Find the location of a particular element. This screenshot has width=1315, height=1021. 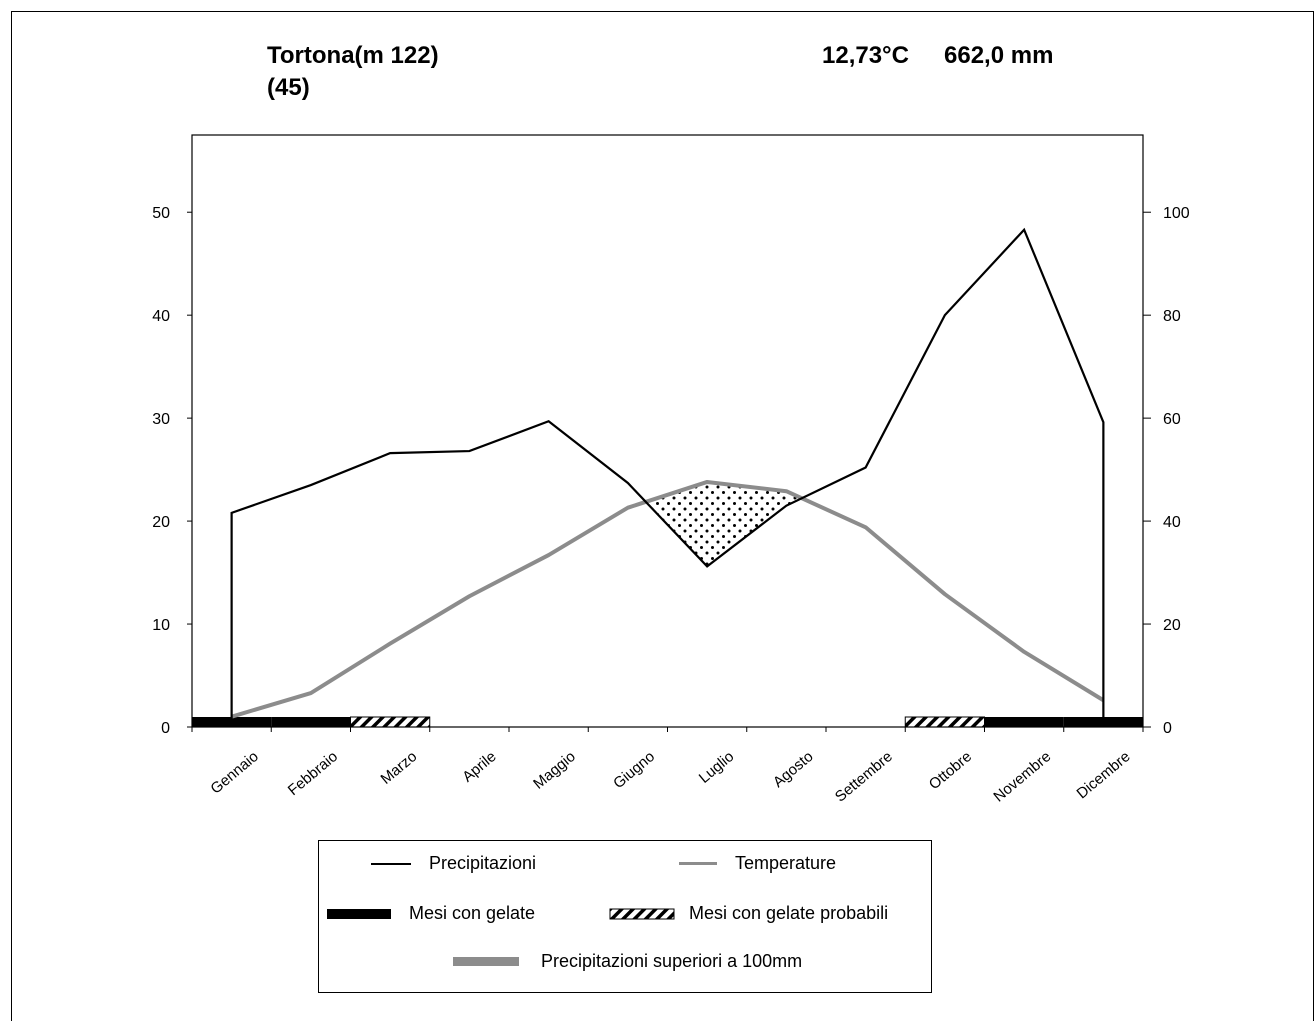

x-tick-label: Ottobre is located at coordinates (950, 770).